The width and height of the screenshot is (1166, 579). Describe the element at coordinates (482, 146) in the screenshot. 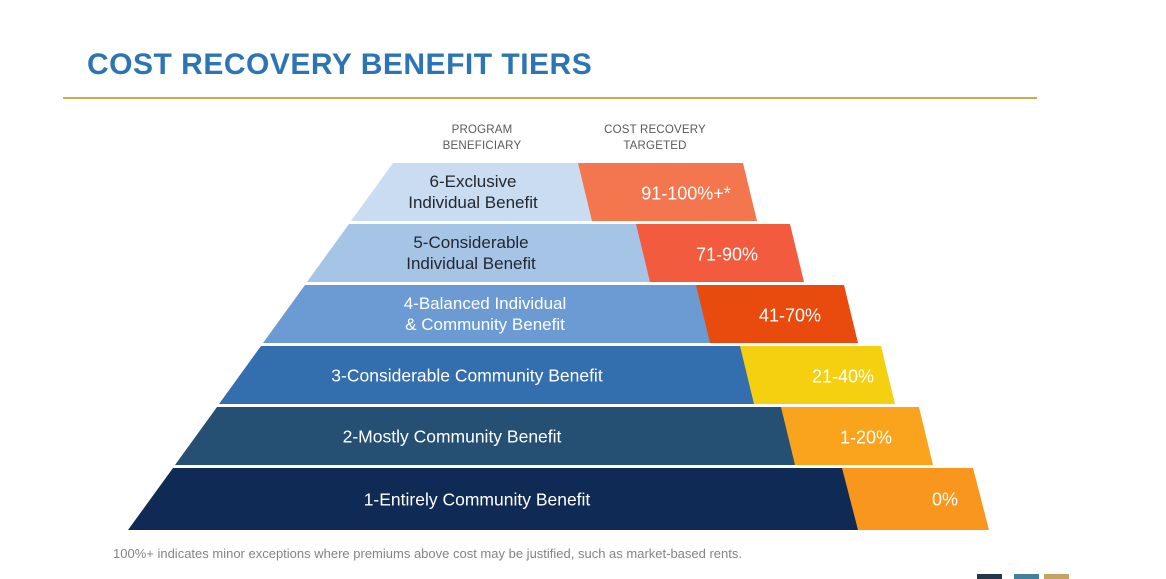

I see `column-header-program-line2: BENEFICIARY` at that location.